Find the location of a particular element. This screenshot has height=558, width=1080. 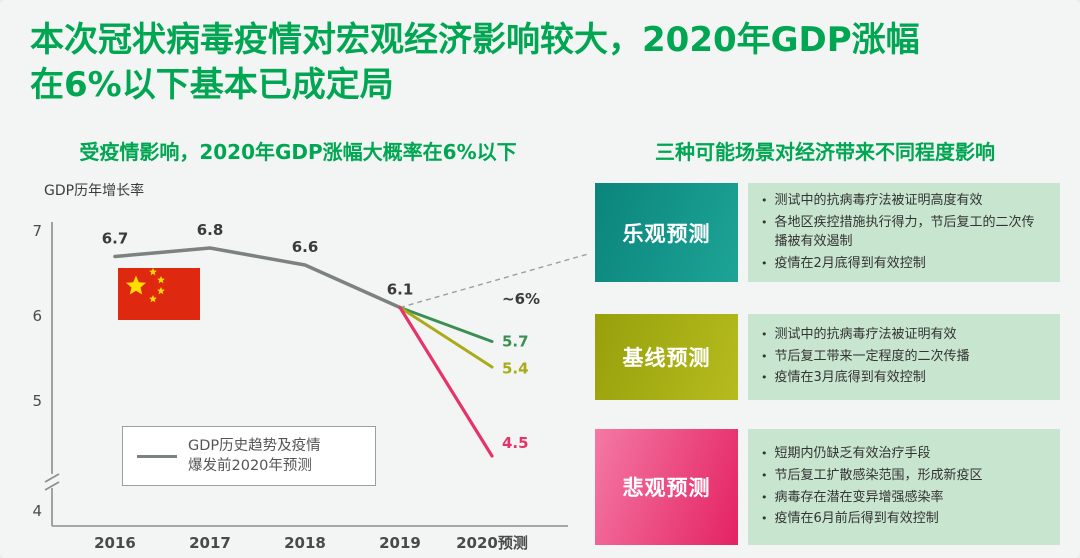

svg-text: 6.8 is located at coordinates (210, 230).